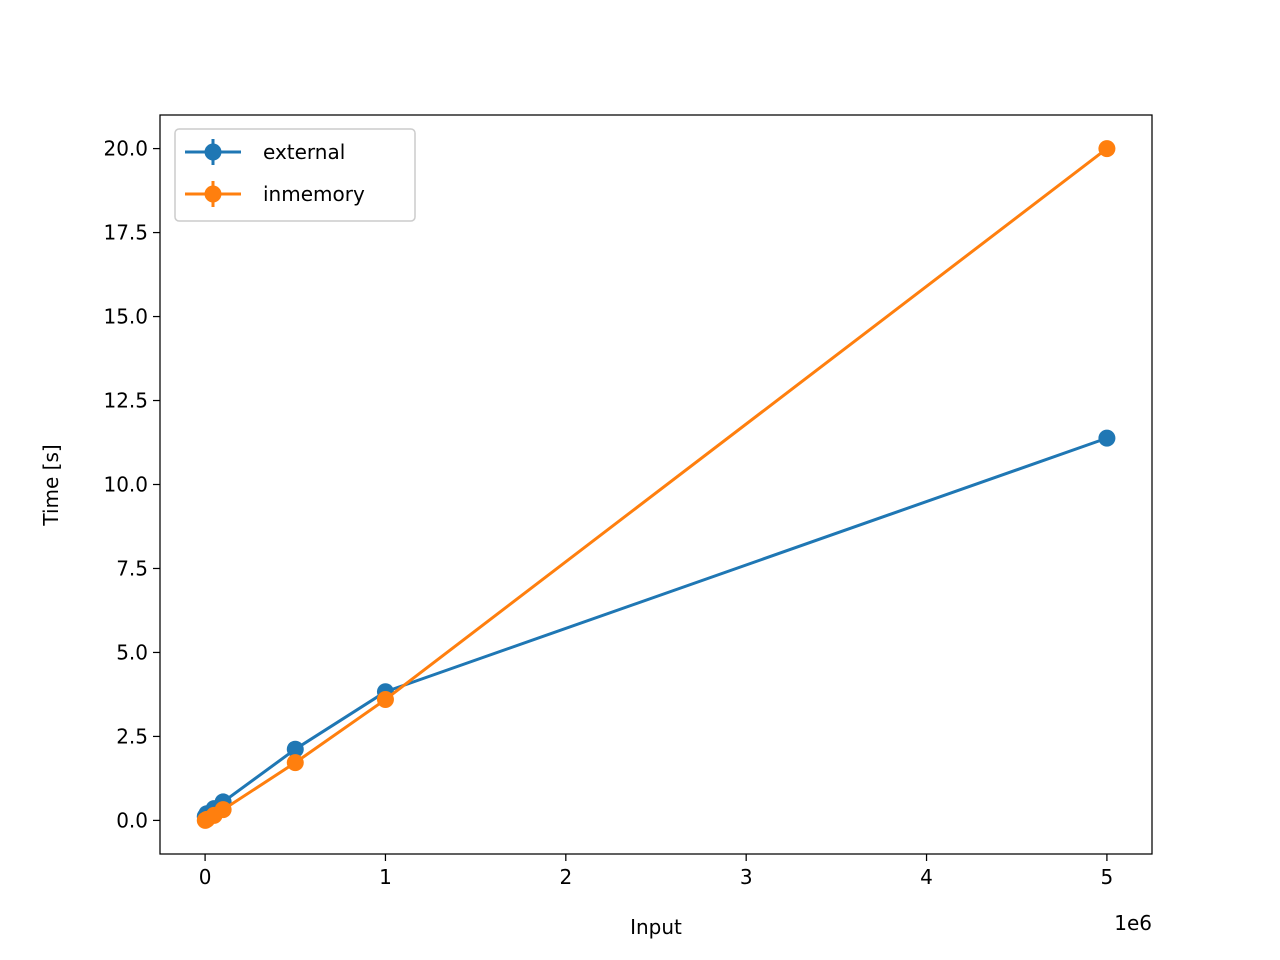 This screenshot has width=1280, height=960. I want to click on x-tick-label: 5, so click(1107, 877).